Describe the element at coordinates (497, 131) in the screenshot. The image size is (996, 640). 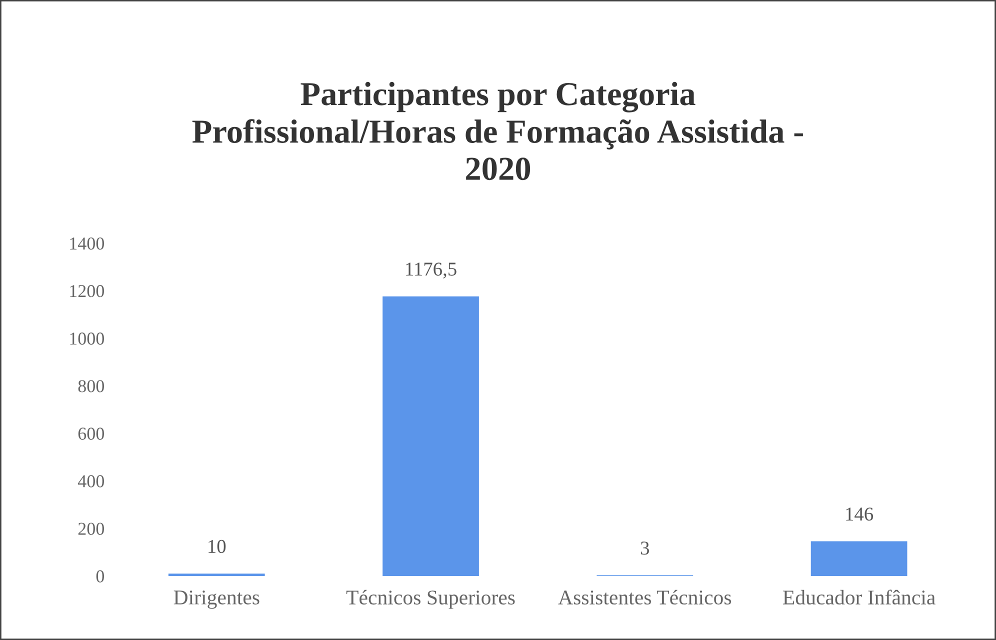
I see `chart-title: Participantes por Categoria Profissional/Horas de Formação Assistida - 2020` at that location.